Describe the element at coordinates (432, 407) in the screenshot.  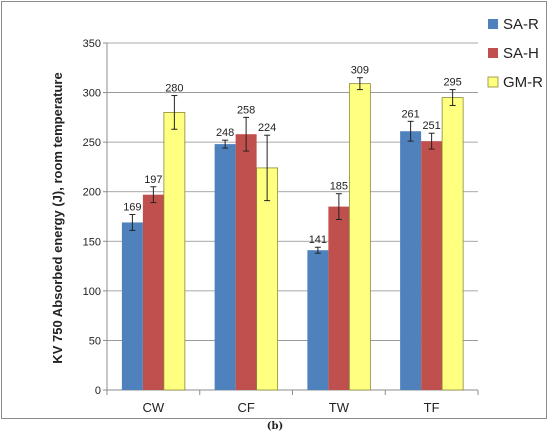
I see `x-category-label: TF` at that location.